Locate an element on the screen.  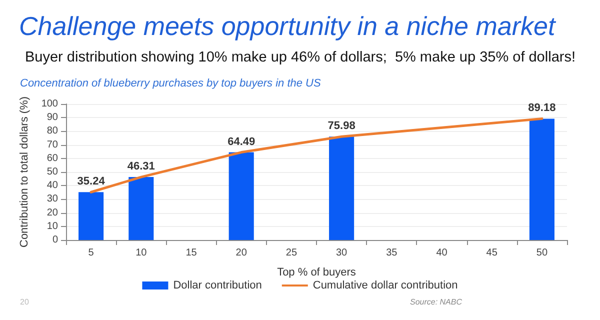
y-tick-label: 60 is located at coordinates (52, 158).